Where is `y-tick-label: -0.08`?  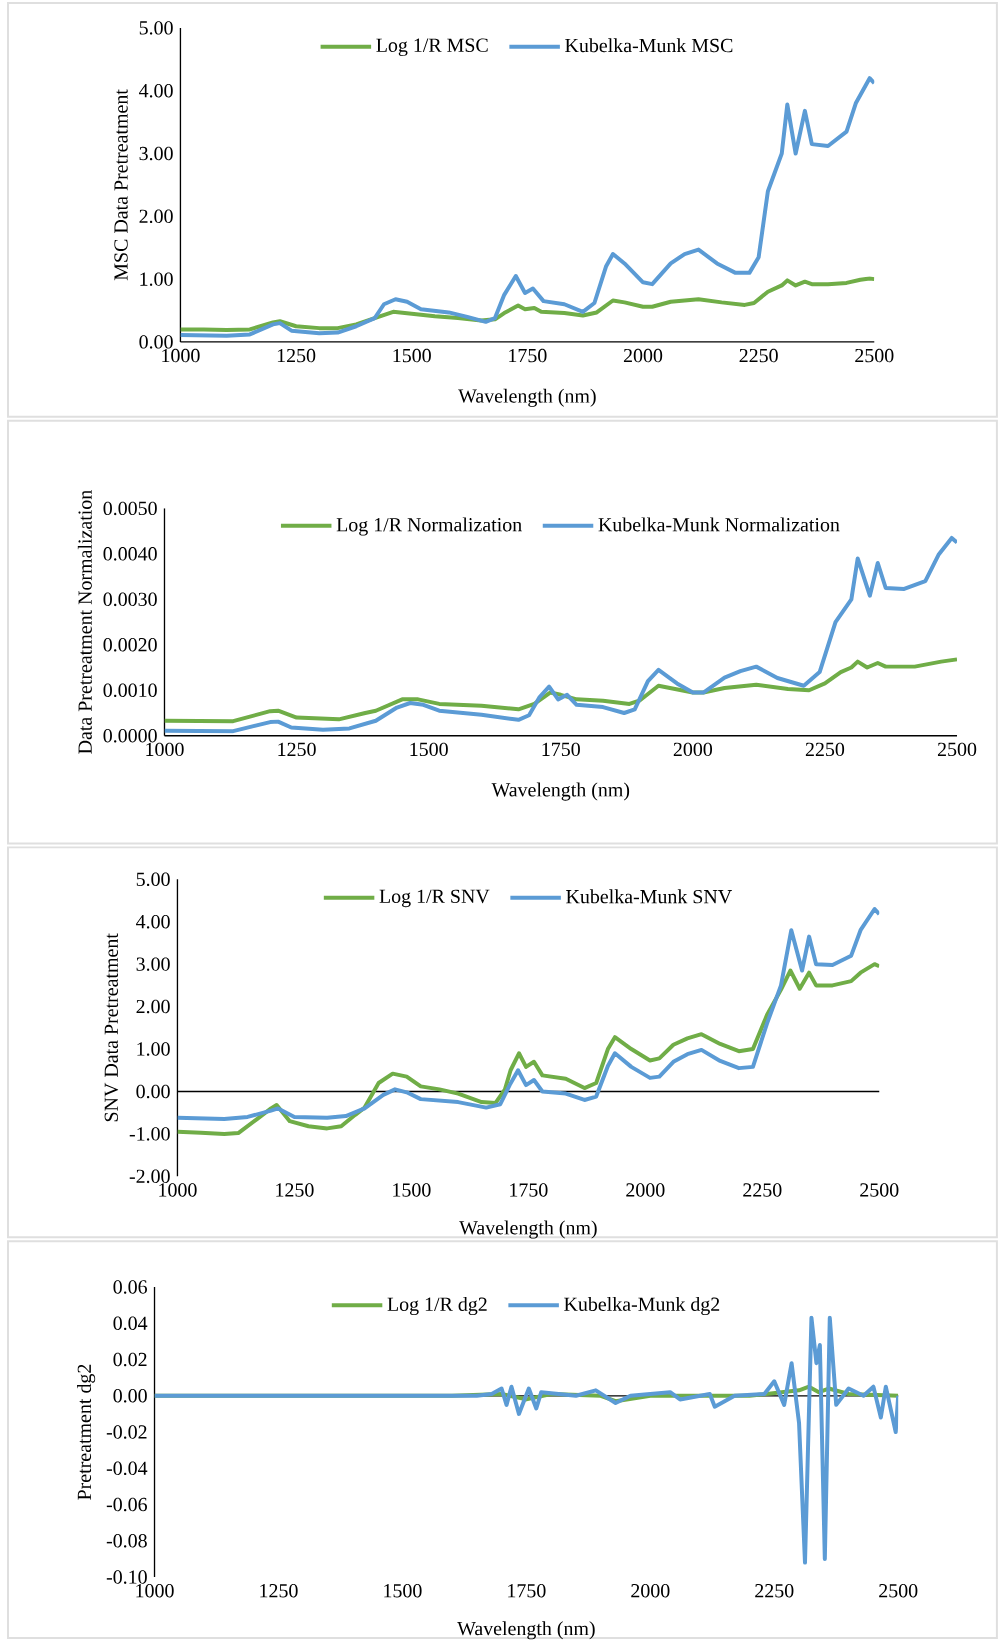
y-tick-label: -0.08 is located at coordinates (126, 1541).